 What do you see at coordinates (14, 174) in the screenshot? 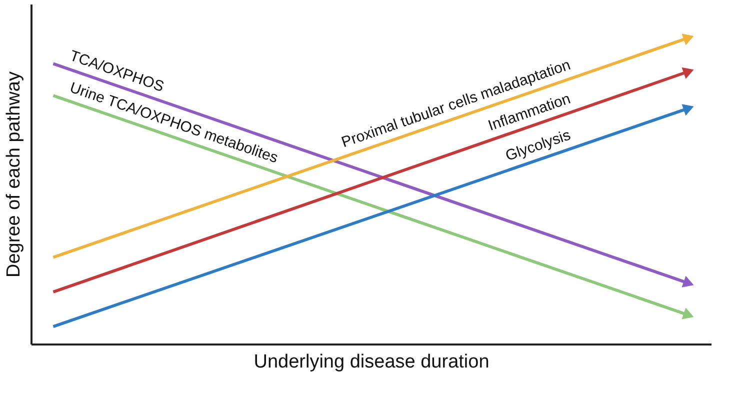
I see `y-axis-title: Degree of each pathway` at bounding box center [14, 174].